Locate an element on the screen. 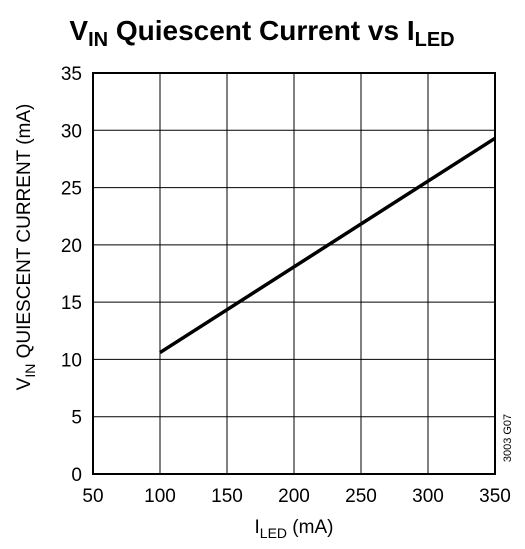 The height and width of the screenshot is (549, 525). y-axis-label-v: V is located at coordinates (24, 383).